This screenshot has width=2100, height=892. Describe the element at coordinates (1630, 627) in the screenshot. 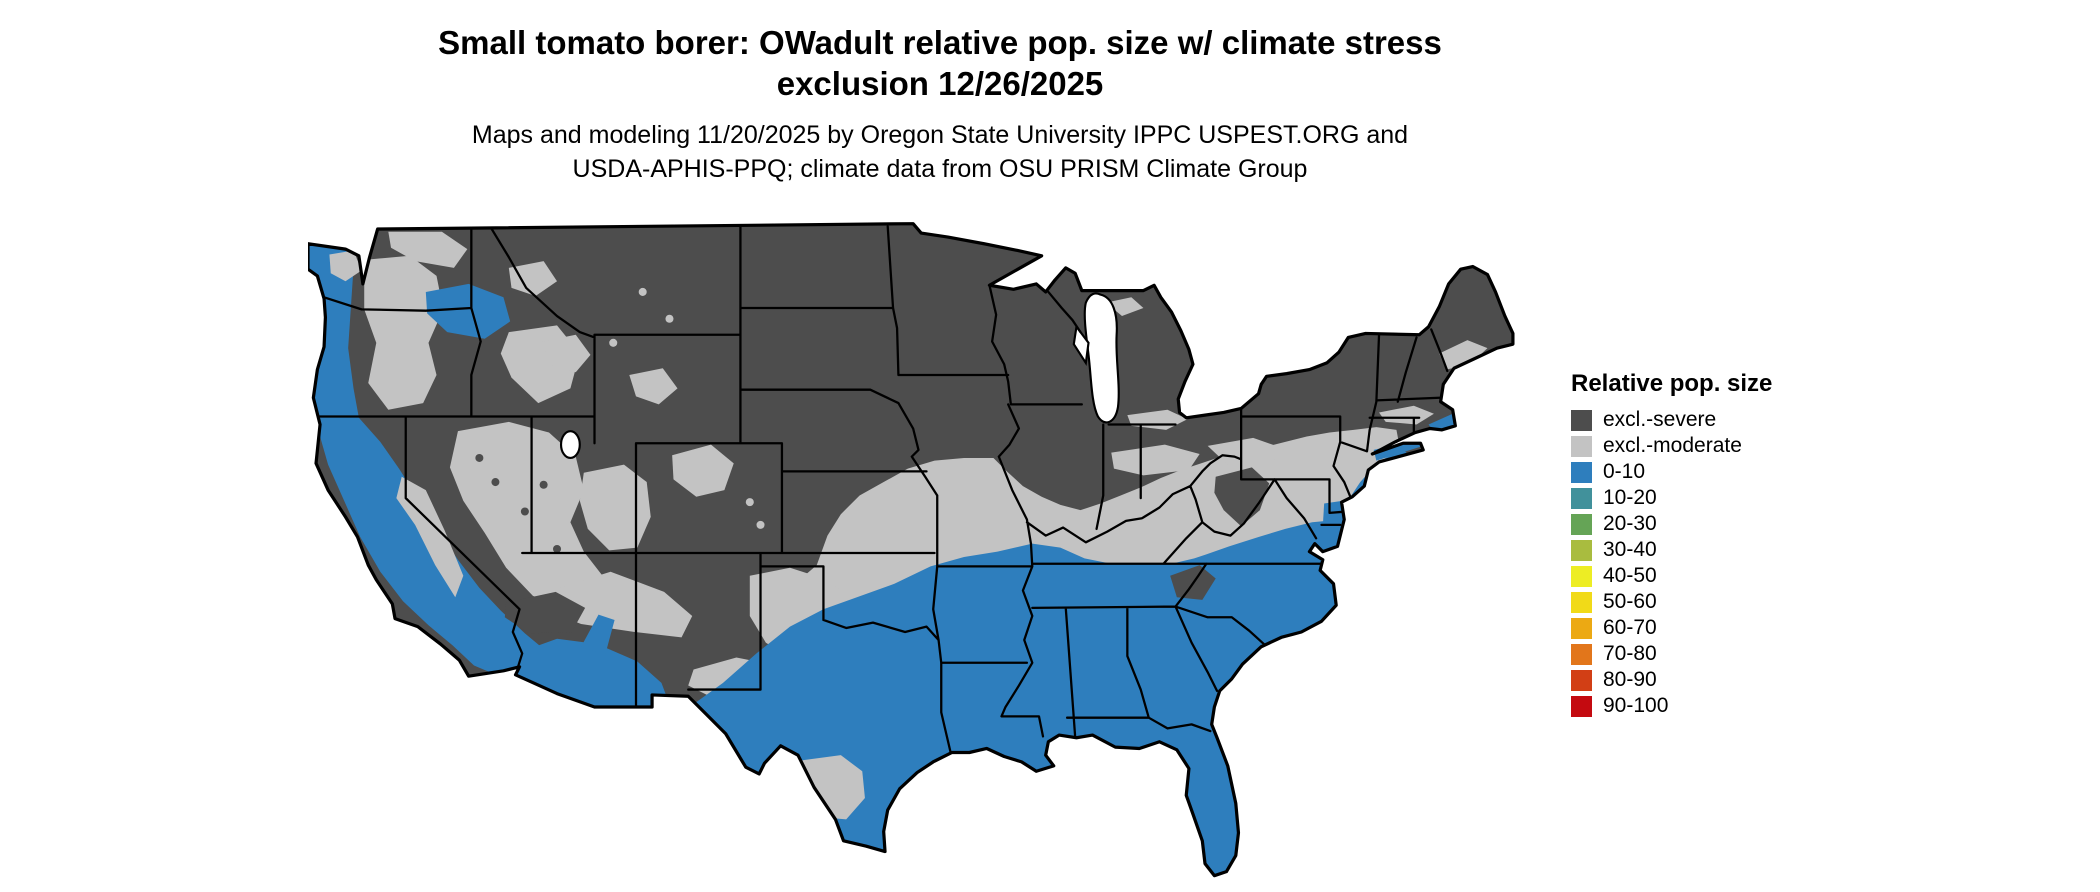

I see `legend-label: 60-70` at that location.